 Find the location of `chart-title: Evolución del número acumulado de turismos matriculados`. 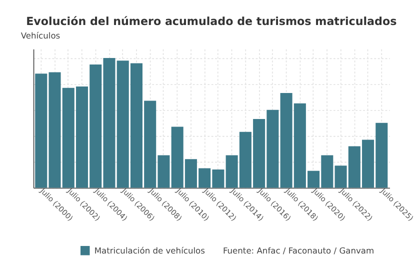

chart-title: Evolución del número acumulado de turismos matriculados is located at coordinates (212, 21).